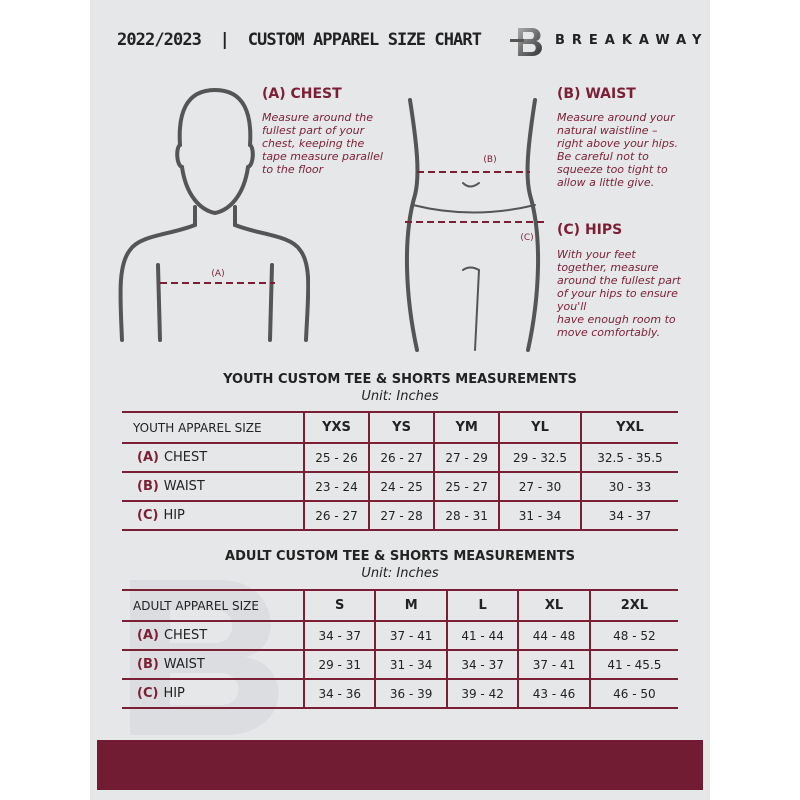  What do you see at coordinates (633, 605) in the screenshot?
I see `column-header: 2XL` at bounding box center [633, 605].